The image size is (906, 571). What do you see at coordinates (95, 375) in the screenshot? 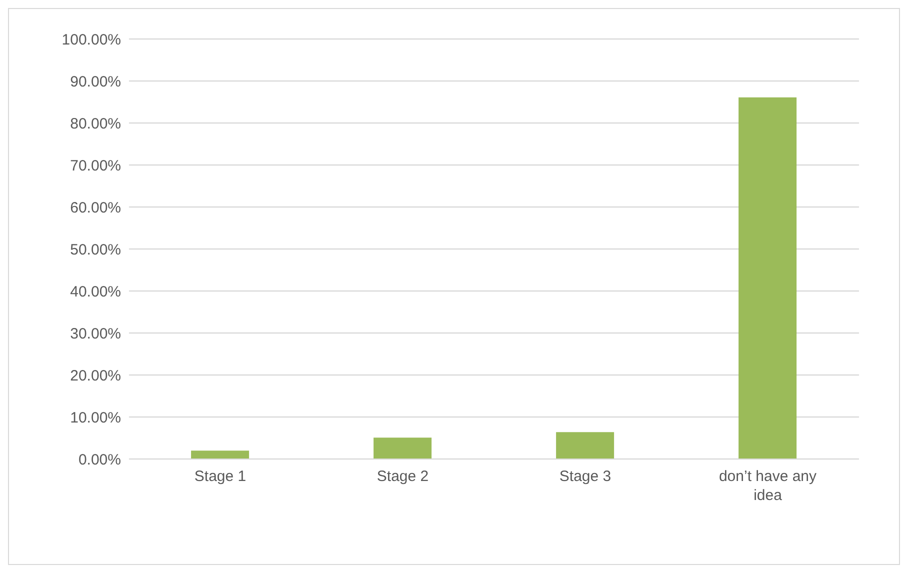
I see `y-tick-label: 20.00%` at bounding box center [95, 375].